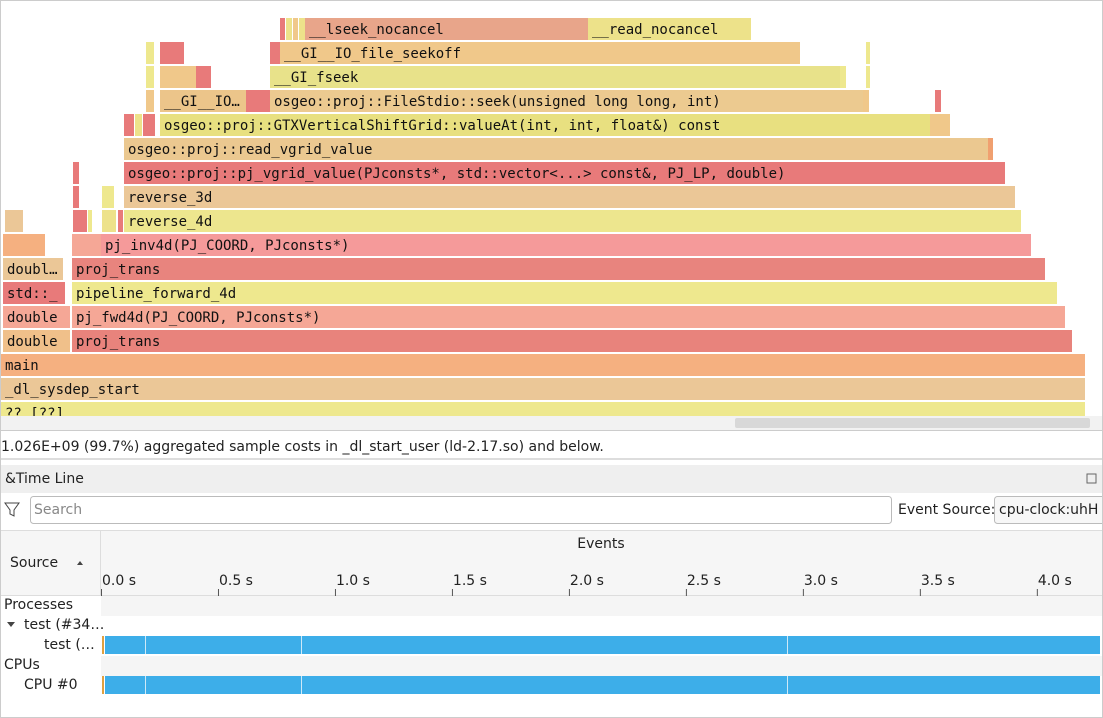  What do you see at coordinates (170, 198) in the screenshot?
I see `frame-label: reverse_3d` at bounding box center [170, 198].